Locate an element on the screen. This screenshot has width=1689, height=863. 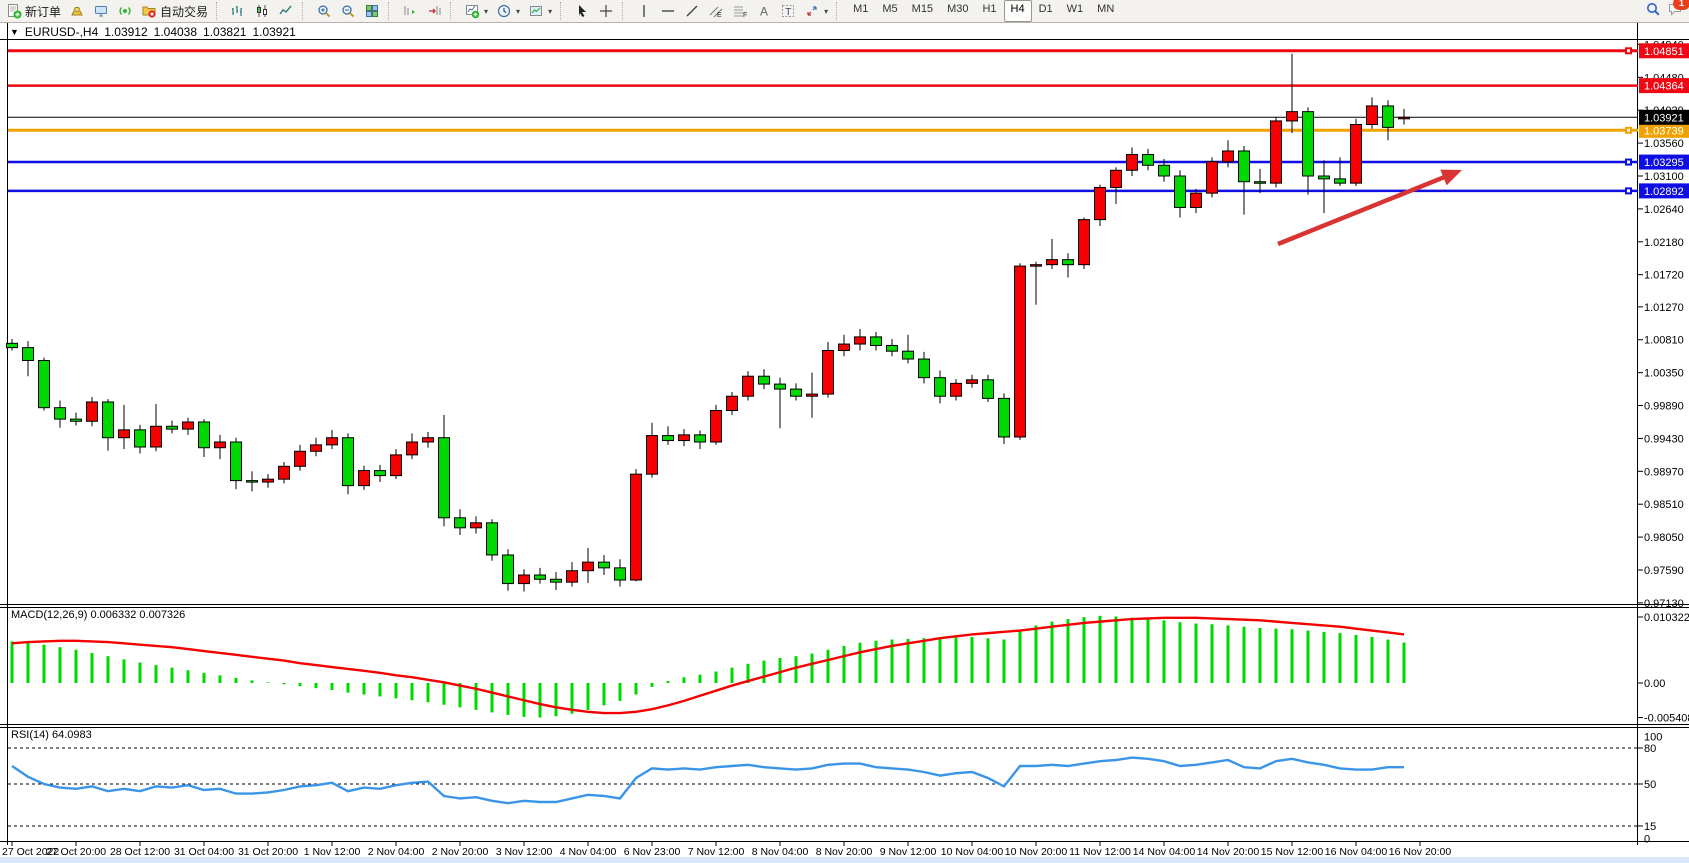
arrows-tool-button: ▾ is located at coordinates (816, 11).